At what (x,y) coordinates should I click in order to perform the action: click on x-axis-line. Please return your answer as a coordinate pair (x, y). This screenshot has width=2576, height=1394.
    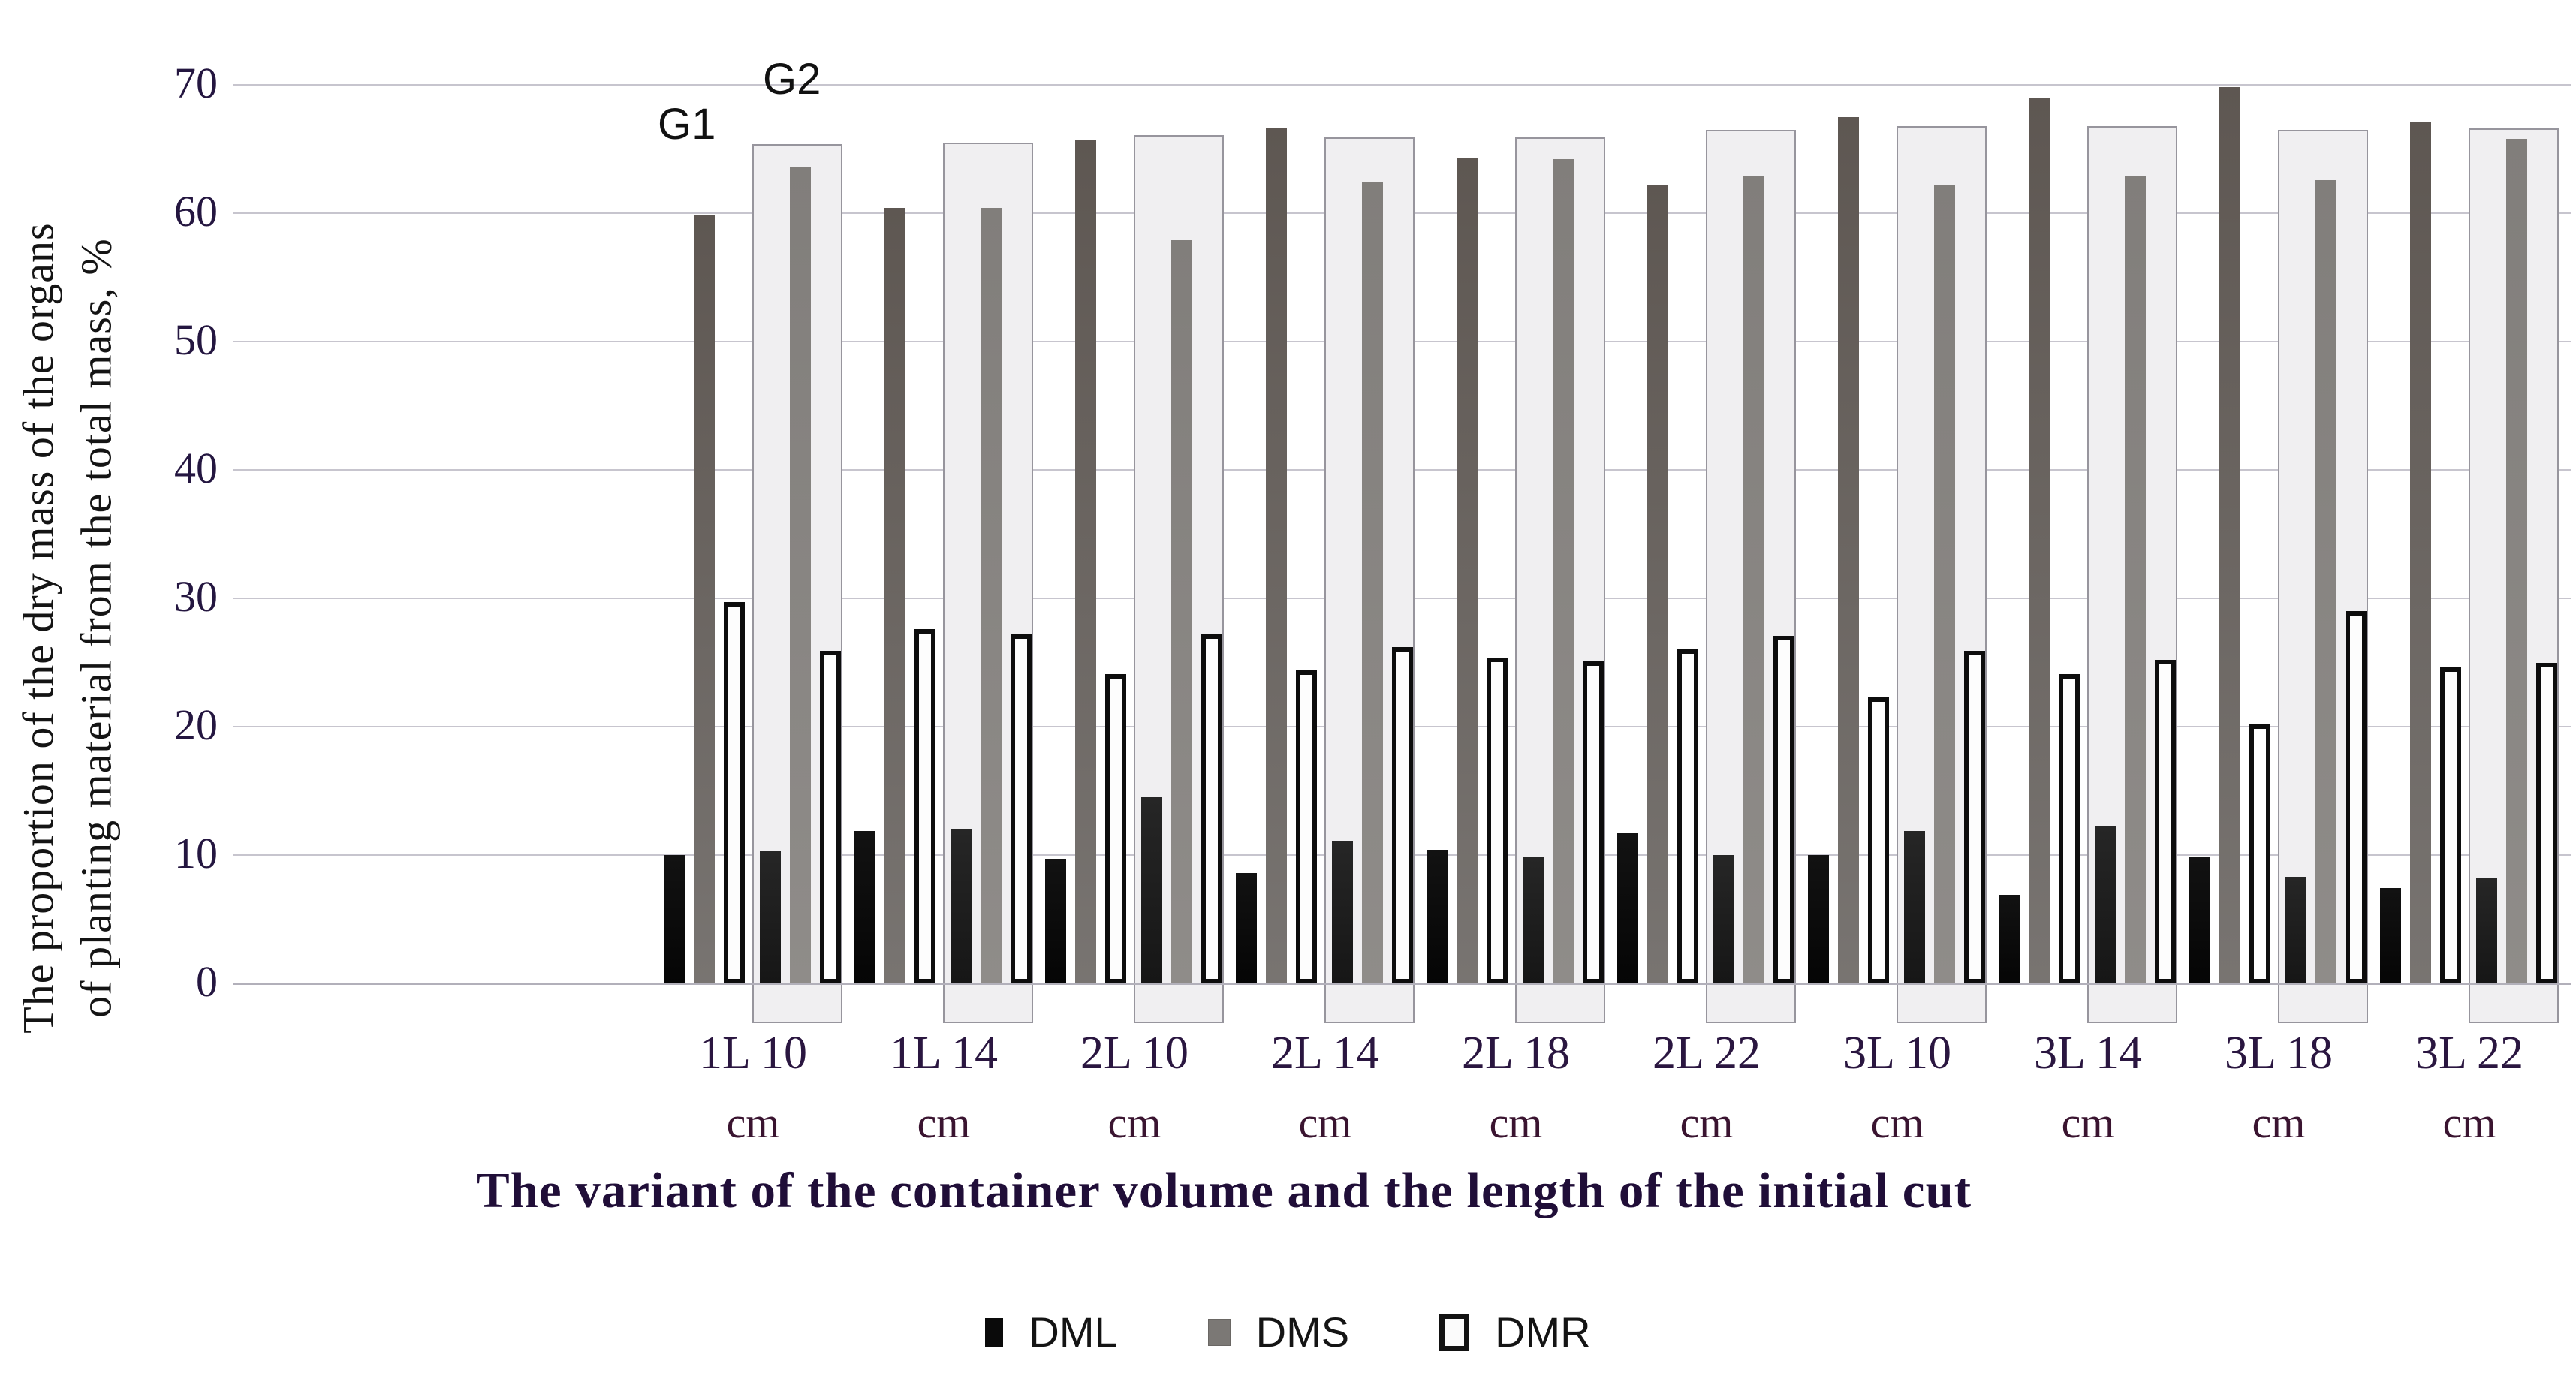
    Looking at the image, I should click on (1402, 984).